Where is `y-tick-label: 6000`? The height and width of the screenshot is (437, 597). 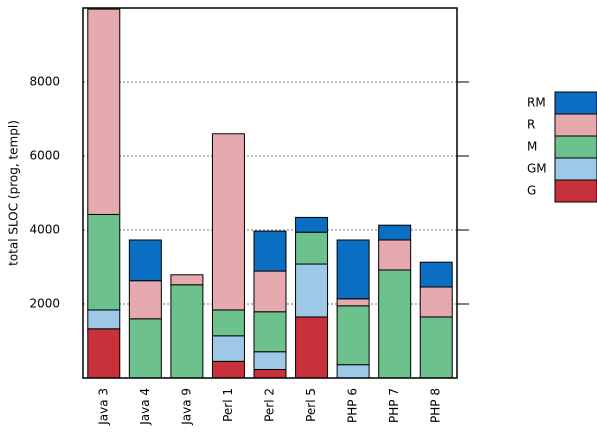 y-tick-label: 6000 is located at coordinates (44, 156).